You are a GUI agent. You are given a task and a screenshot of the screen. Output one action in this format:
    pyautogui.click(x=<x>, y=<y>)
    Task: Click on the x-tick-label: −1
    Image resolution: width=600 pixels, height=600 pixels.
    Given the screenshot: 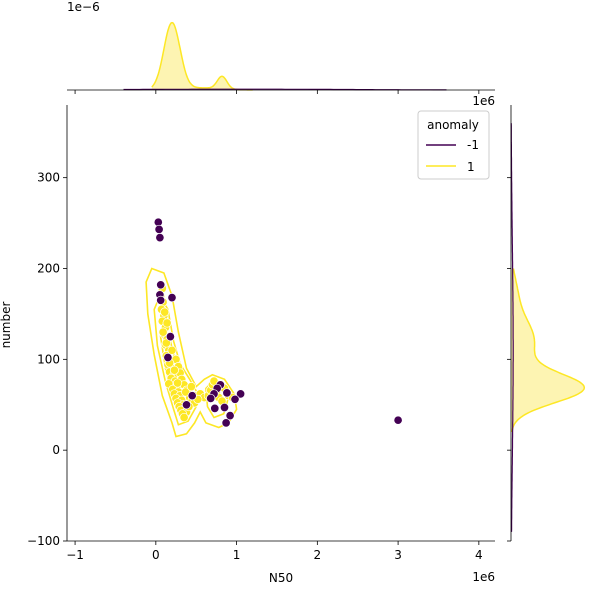 What is the action you would take?
    pyautogui.click(x=75, y=555)
    